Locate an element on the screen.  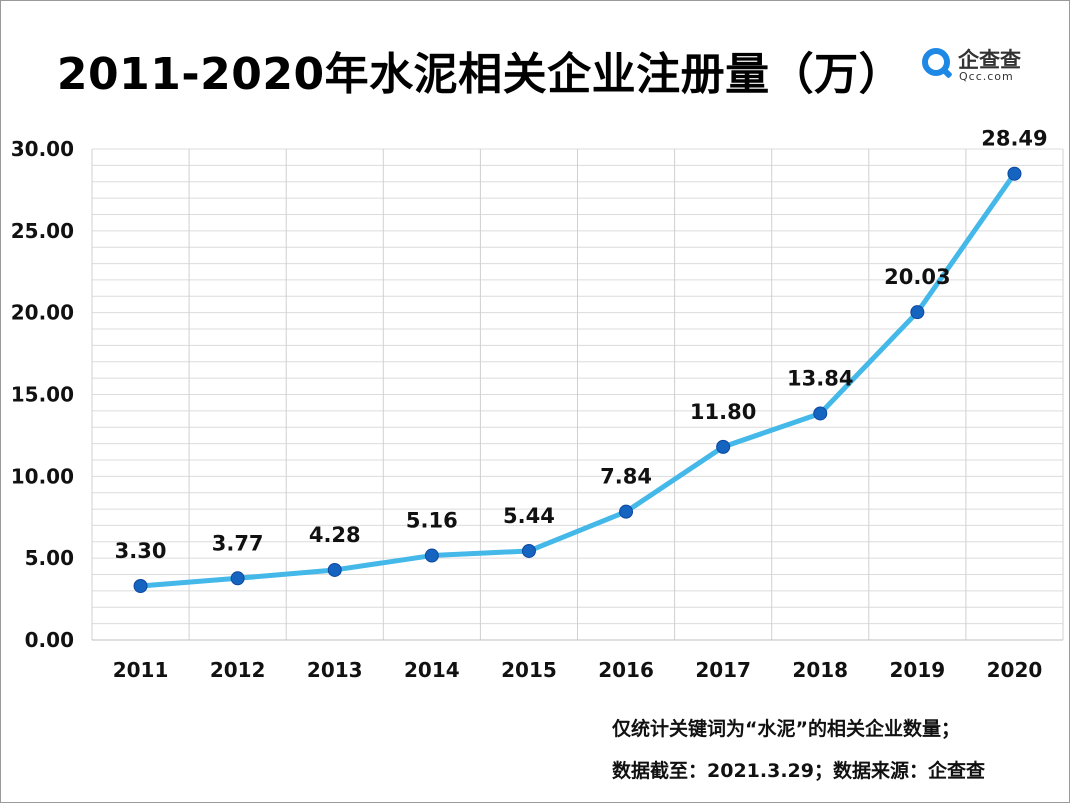
data-label: 4.28 is located at coordinates (335, 535).